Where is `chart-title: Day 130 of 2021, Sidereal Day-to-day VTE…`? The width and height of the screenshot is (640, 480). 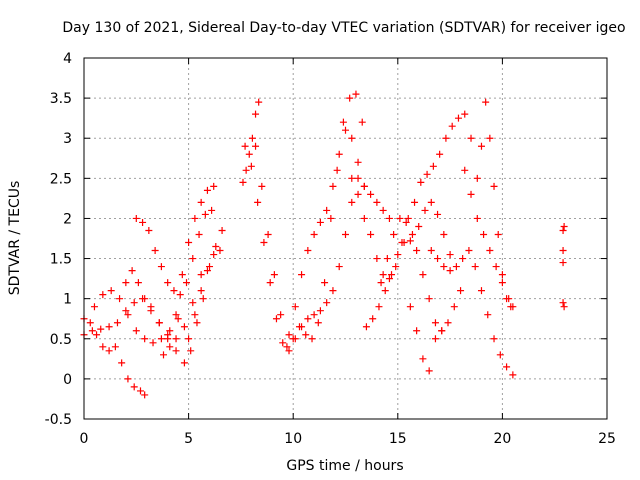 chart-title: Day 130 of 2021, Sidereal Day-to-day VTE… is located at coordinates (343, 28).